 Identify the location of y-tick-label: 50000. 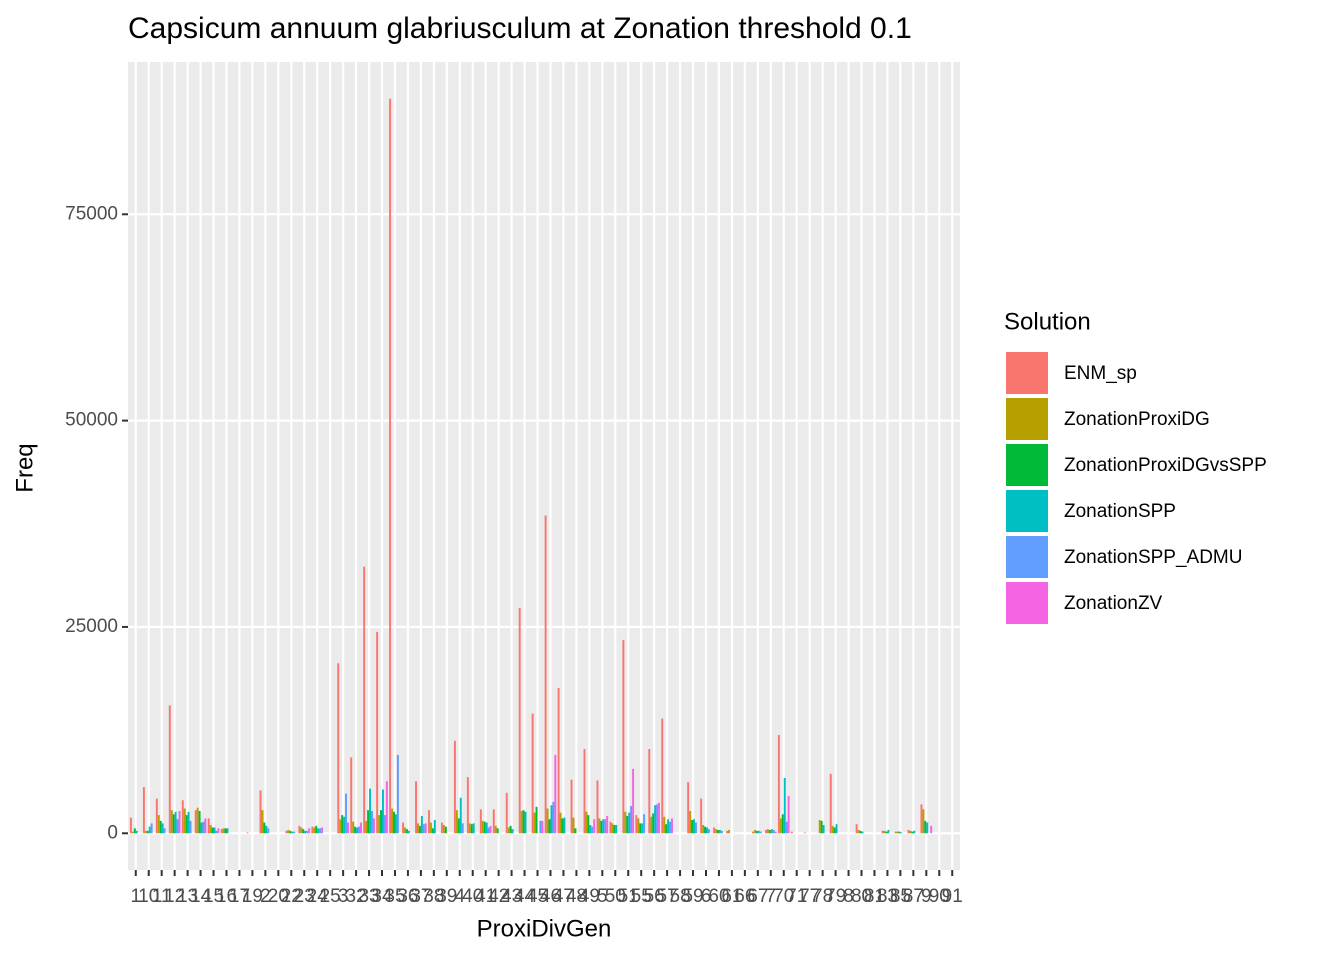
(91, 420).